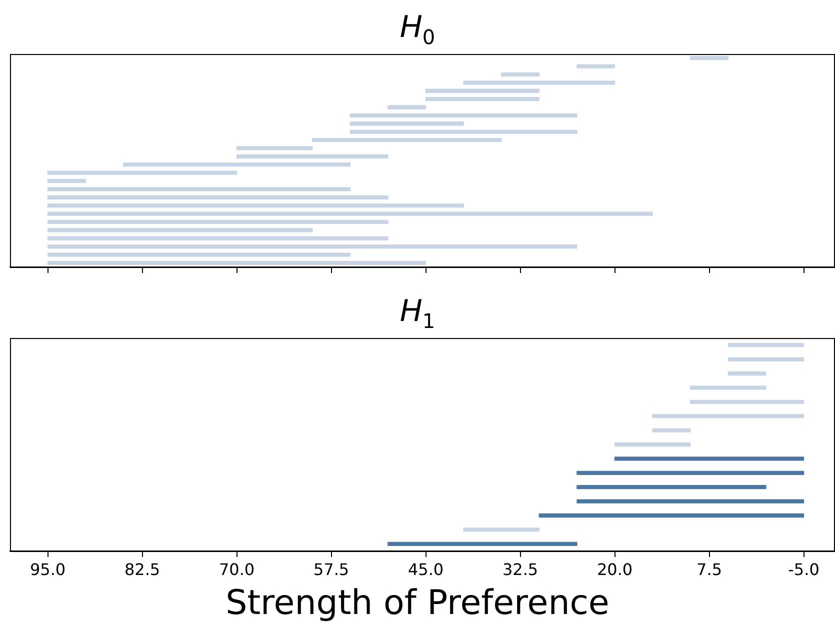 The height and width of the screenshot is (624, 835). What do you see at coordinates (614, 569) in the screenshot?
I see `x-tick-label: 20.0` at bounding box center [614, 569].